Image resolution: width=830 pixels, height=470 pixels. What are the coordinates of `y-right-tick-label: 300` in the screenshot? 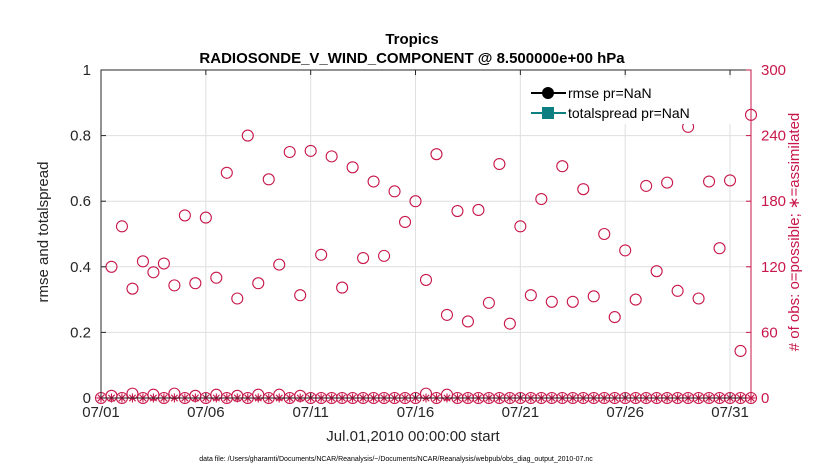 It's located at (773, 70).